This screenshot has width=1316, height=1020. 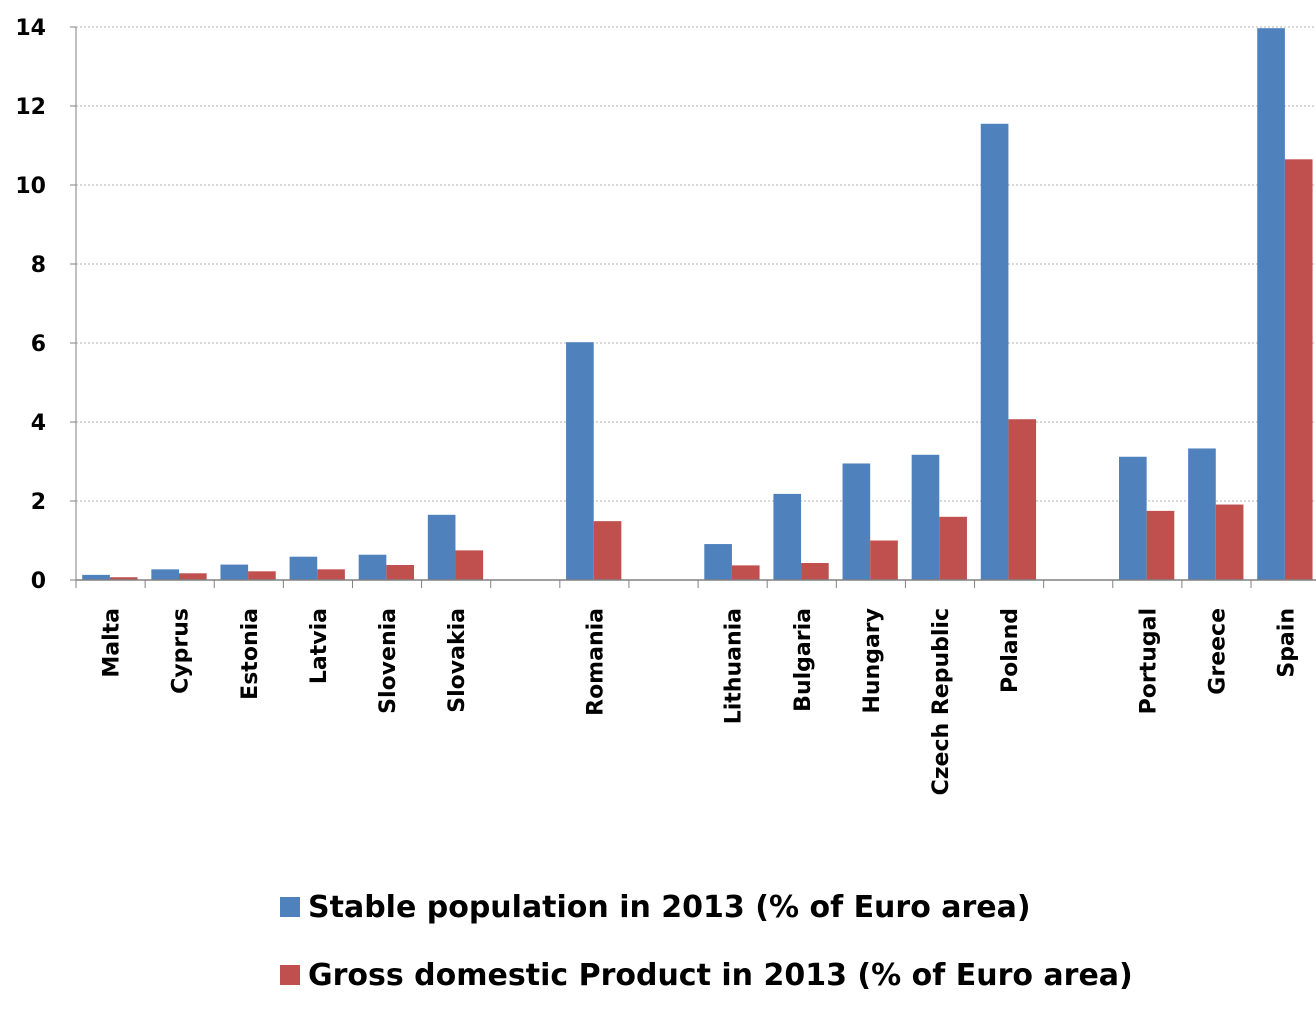 I want to click on x-category-label: Cyprus, so click(x=181, y=651).